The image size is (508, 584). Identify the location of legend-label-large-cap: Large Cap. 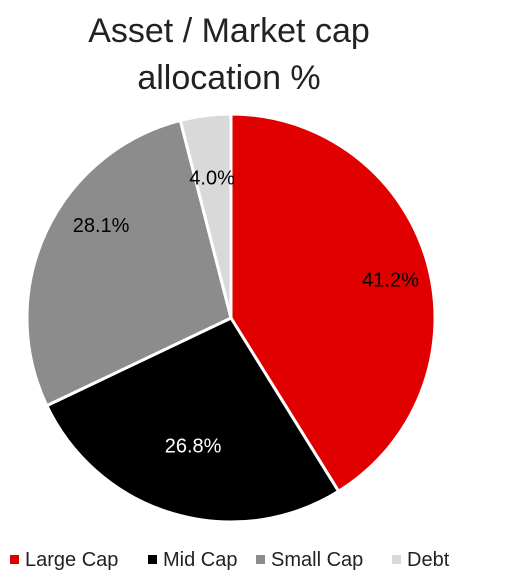
(71, 560).